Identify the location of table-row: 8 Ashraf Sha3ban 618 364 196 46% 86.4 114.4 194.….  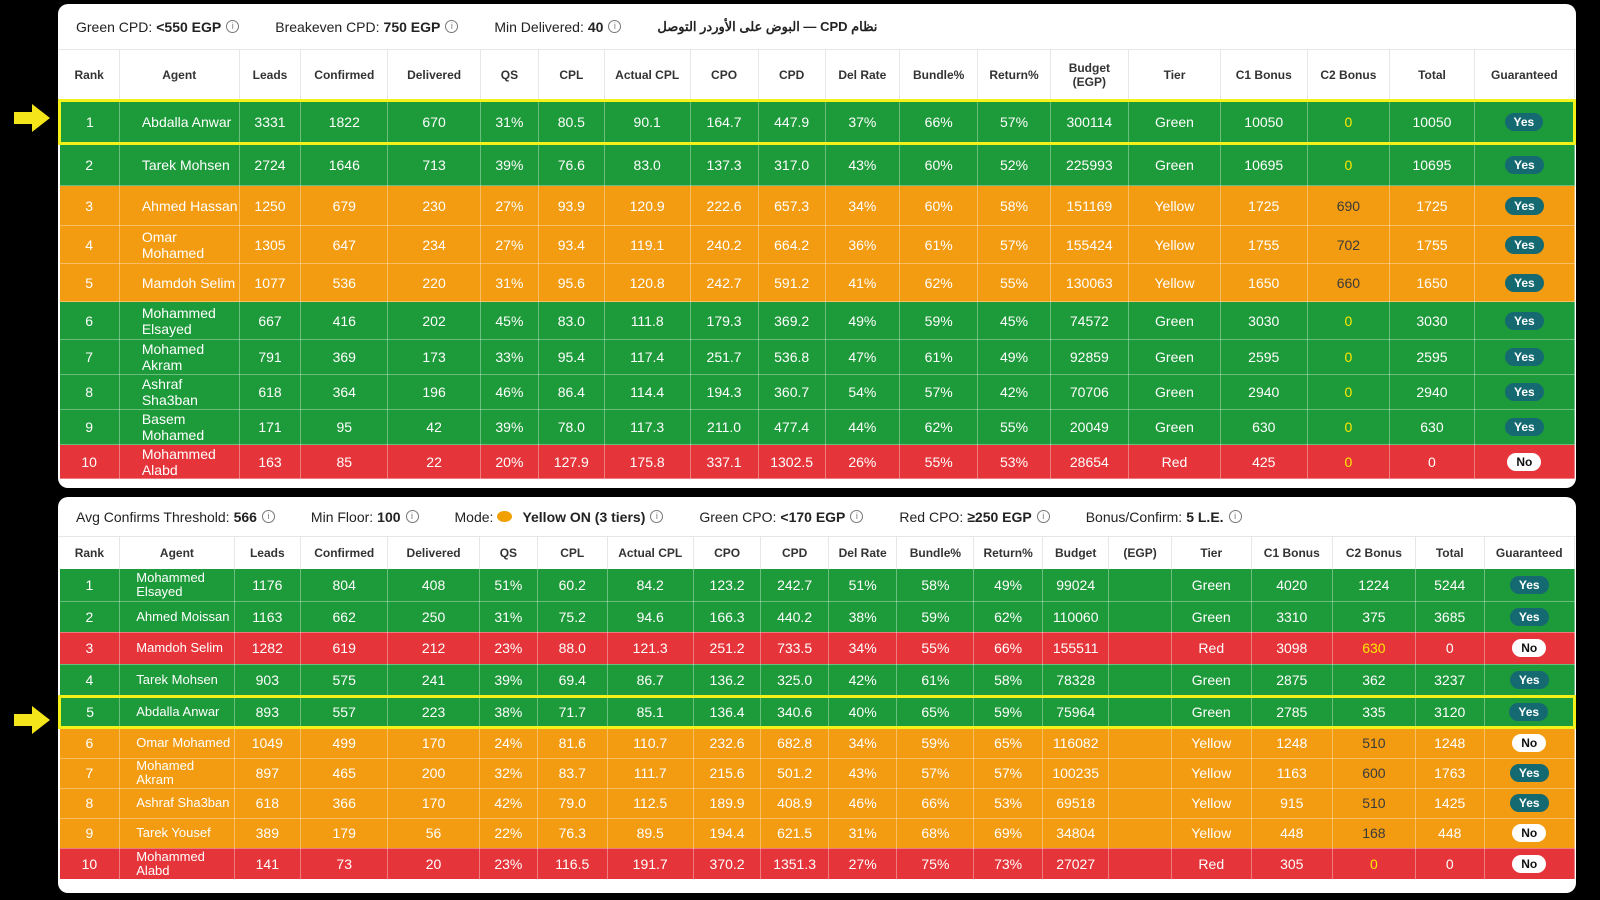
(817, 392).